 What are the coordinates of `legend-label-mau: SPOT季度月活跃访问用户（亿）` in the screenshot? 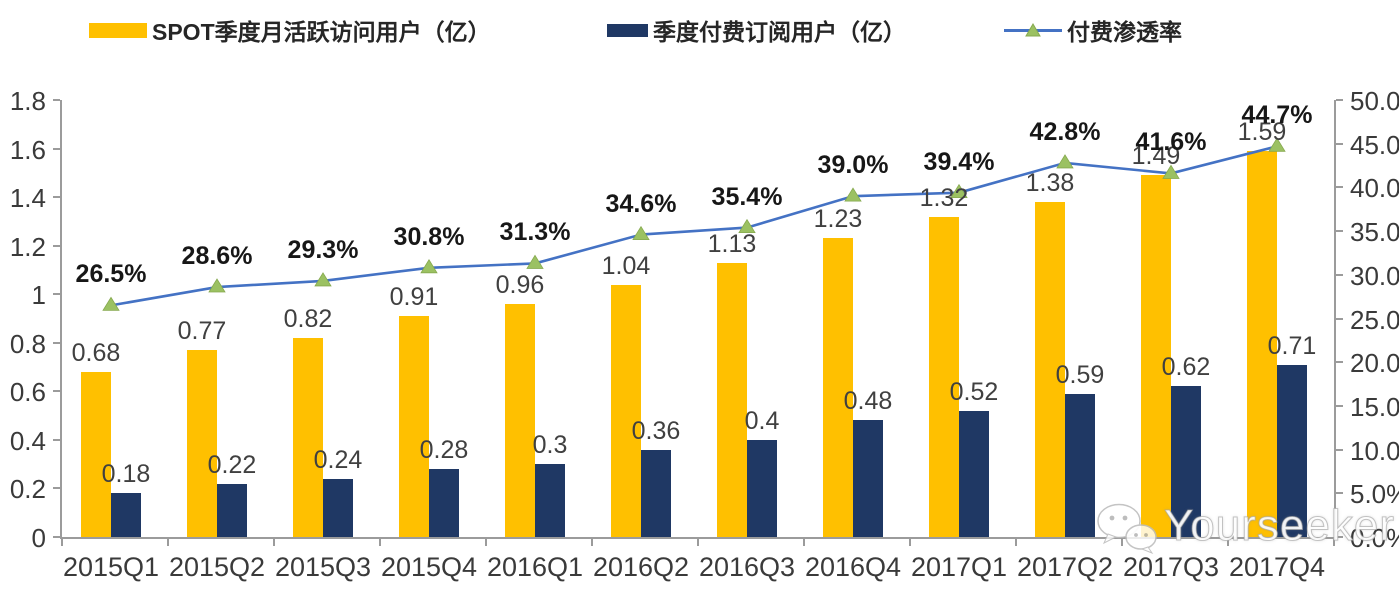 It's located at (321, 32).